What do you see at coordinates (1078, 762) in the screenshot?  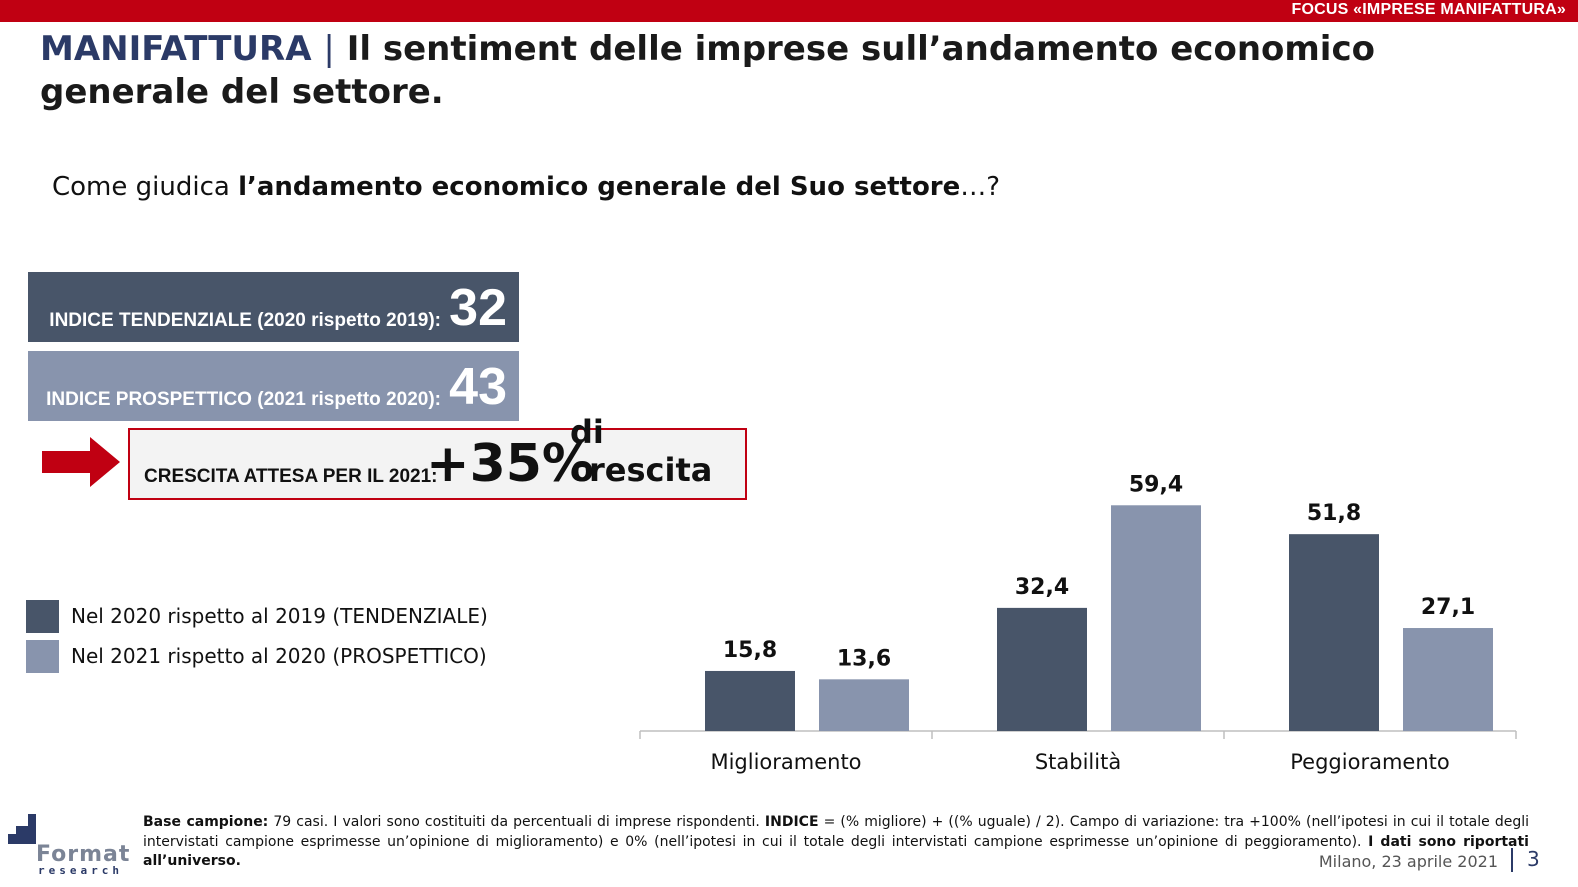 I see `category-label: Stabilità` at bounding box center [1078, 762].